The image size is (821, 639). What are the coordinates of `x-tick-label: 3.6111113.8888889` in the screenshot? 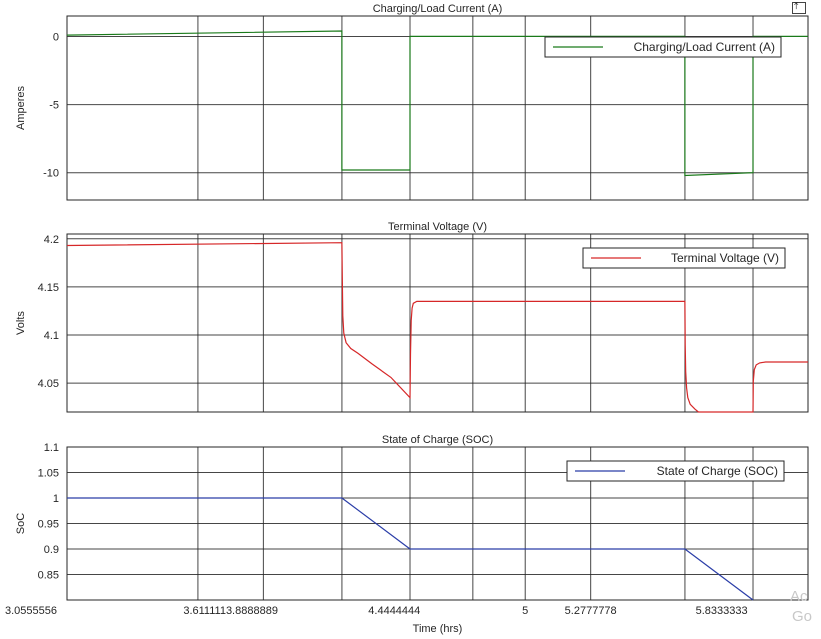 It's located at (230, 611).